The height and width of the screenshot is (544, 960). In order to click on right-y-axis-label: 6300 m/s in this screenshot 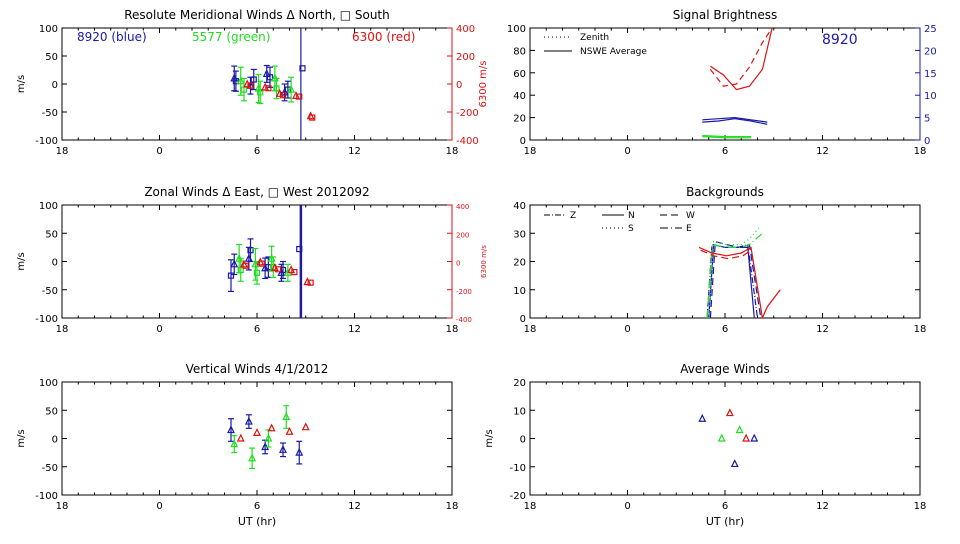, I will do `click(483, 84)`.